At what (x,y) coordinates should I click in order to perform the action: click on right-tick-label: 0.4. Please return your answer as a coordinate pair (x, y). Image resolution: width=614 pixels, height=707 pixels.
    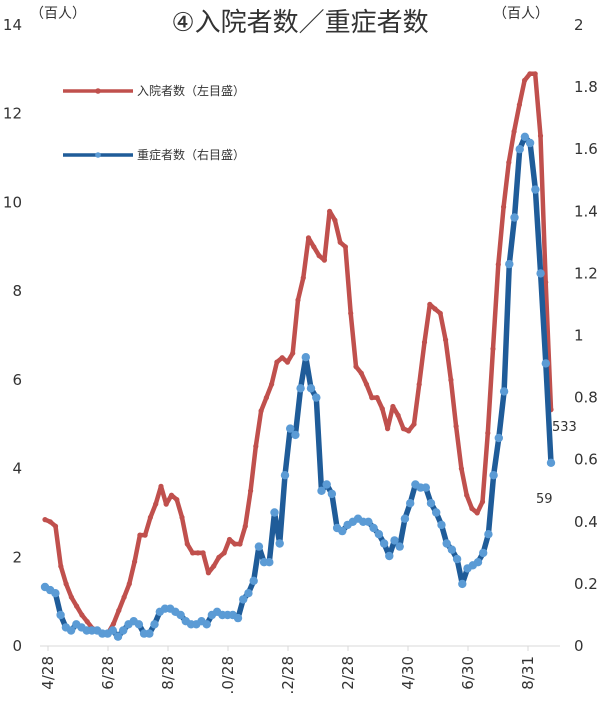
    Looking at the image, I should click on (586, 522).